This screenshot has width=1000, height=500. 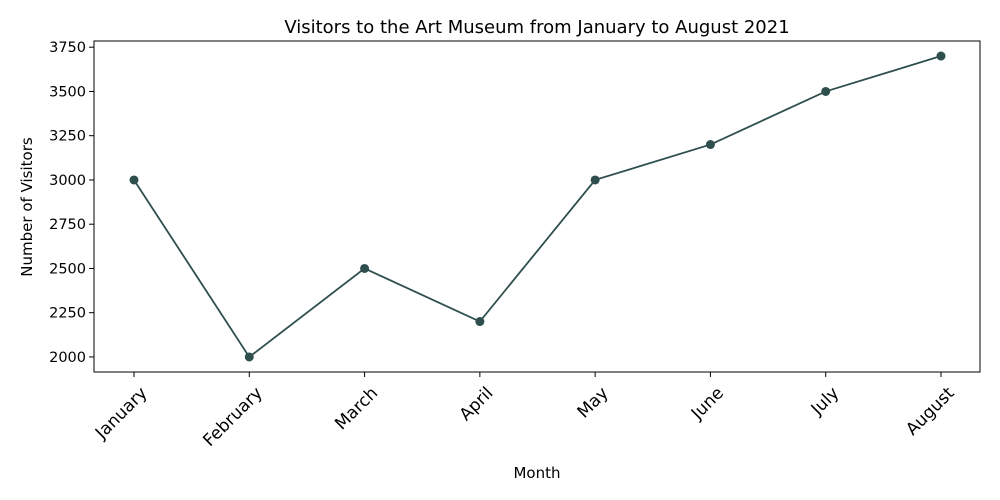 I want to click on x-tick-label: August, so click(x=930, y=411).